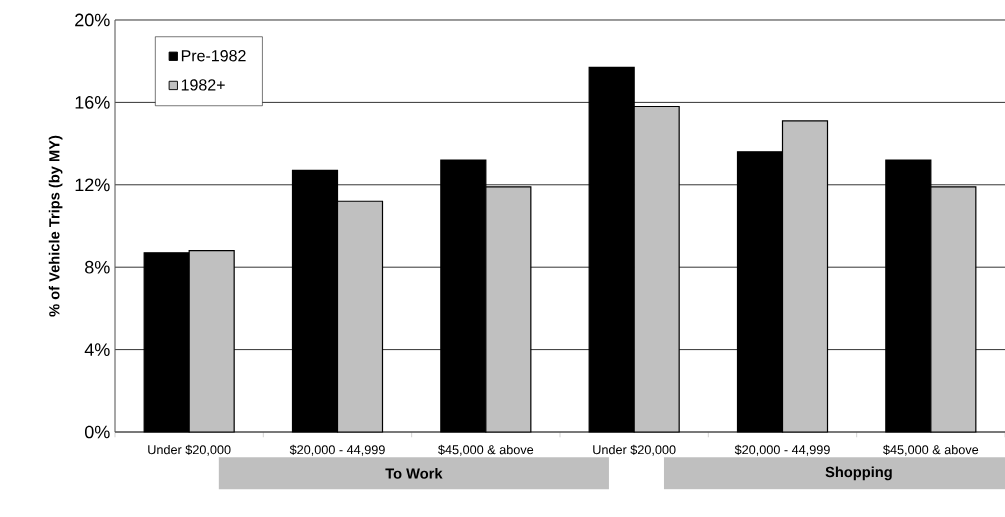 The image size is (1005, 517). I want to click on y-tick-label: 0%, so click(97, 432).